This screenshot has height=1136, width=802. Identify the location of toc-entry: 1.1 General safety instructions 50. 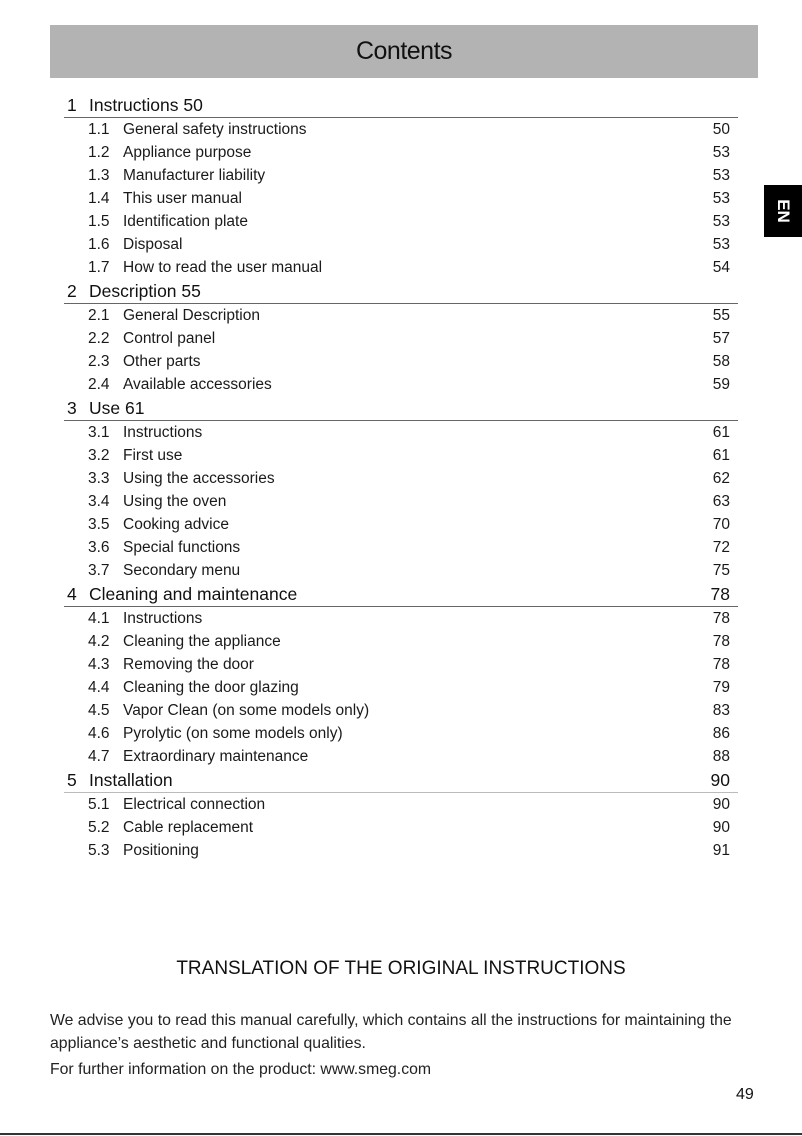
(401, 129).